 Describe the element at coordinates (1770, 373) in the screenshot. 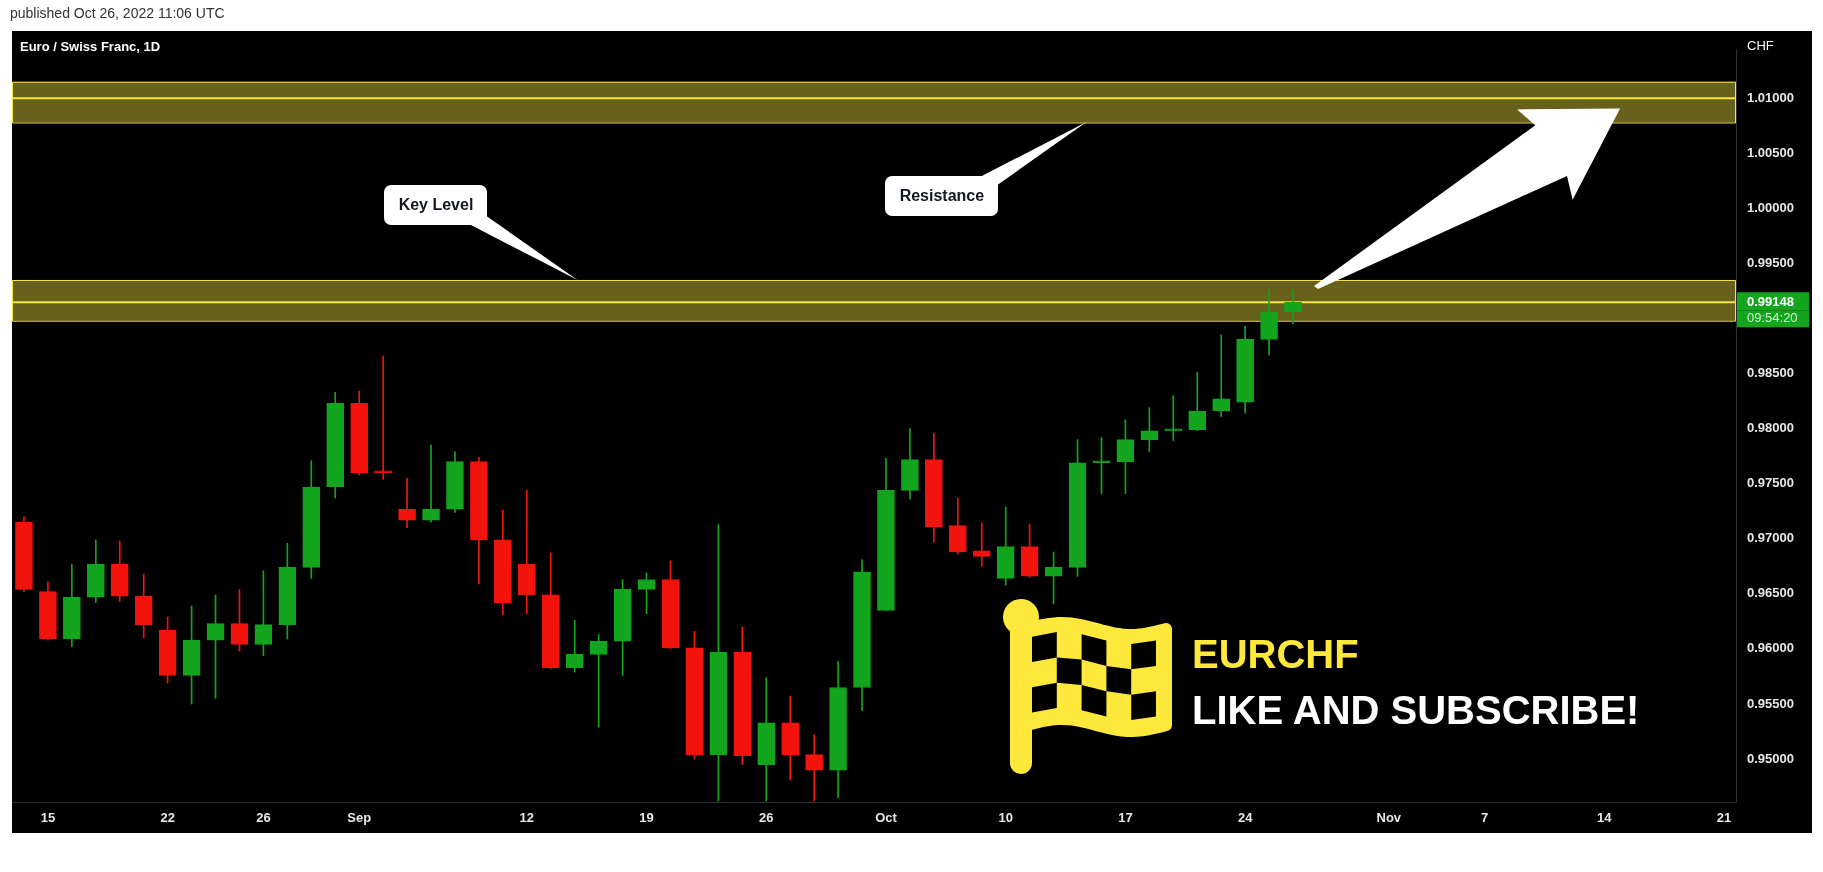

I see `y-tick-label: 0.98500` at that location.